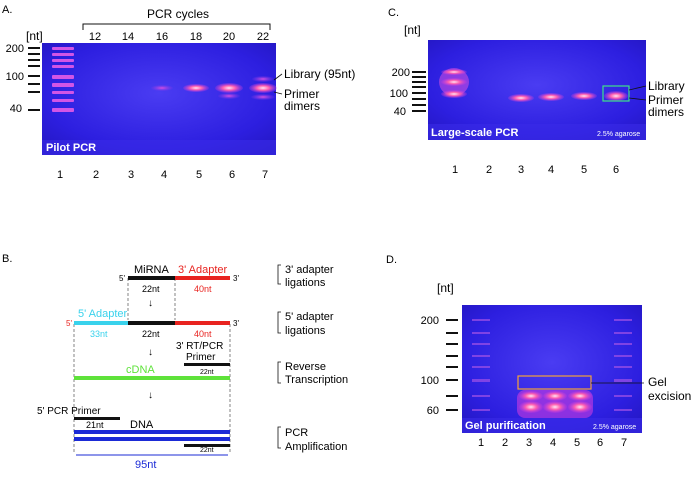 This screenshot has width=700, height=479. Describe the element at coordinates (7, 10) in the screenshot. I see `panel-a-letter: A.` at that location.